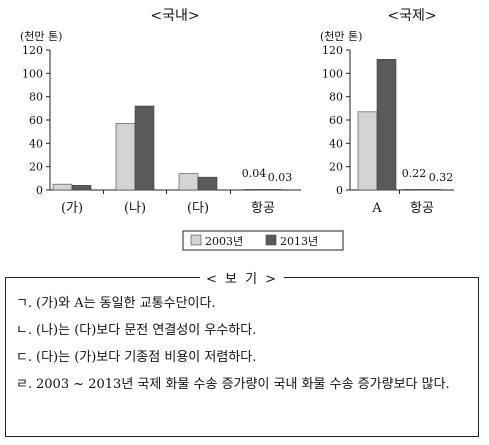  I want to click on bogi-item-mark: ㄷ., so click(24, 357).